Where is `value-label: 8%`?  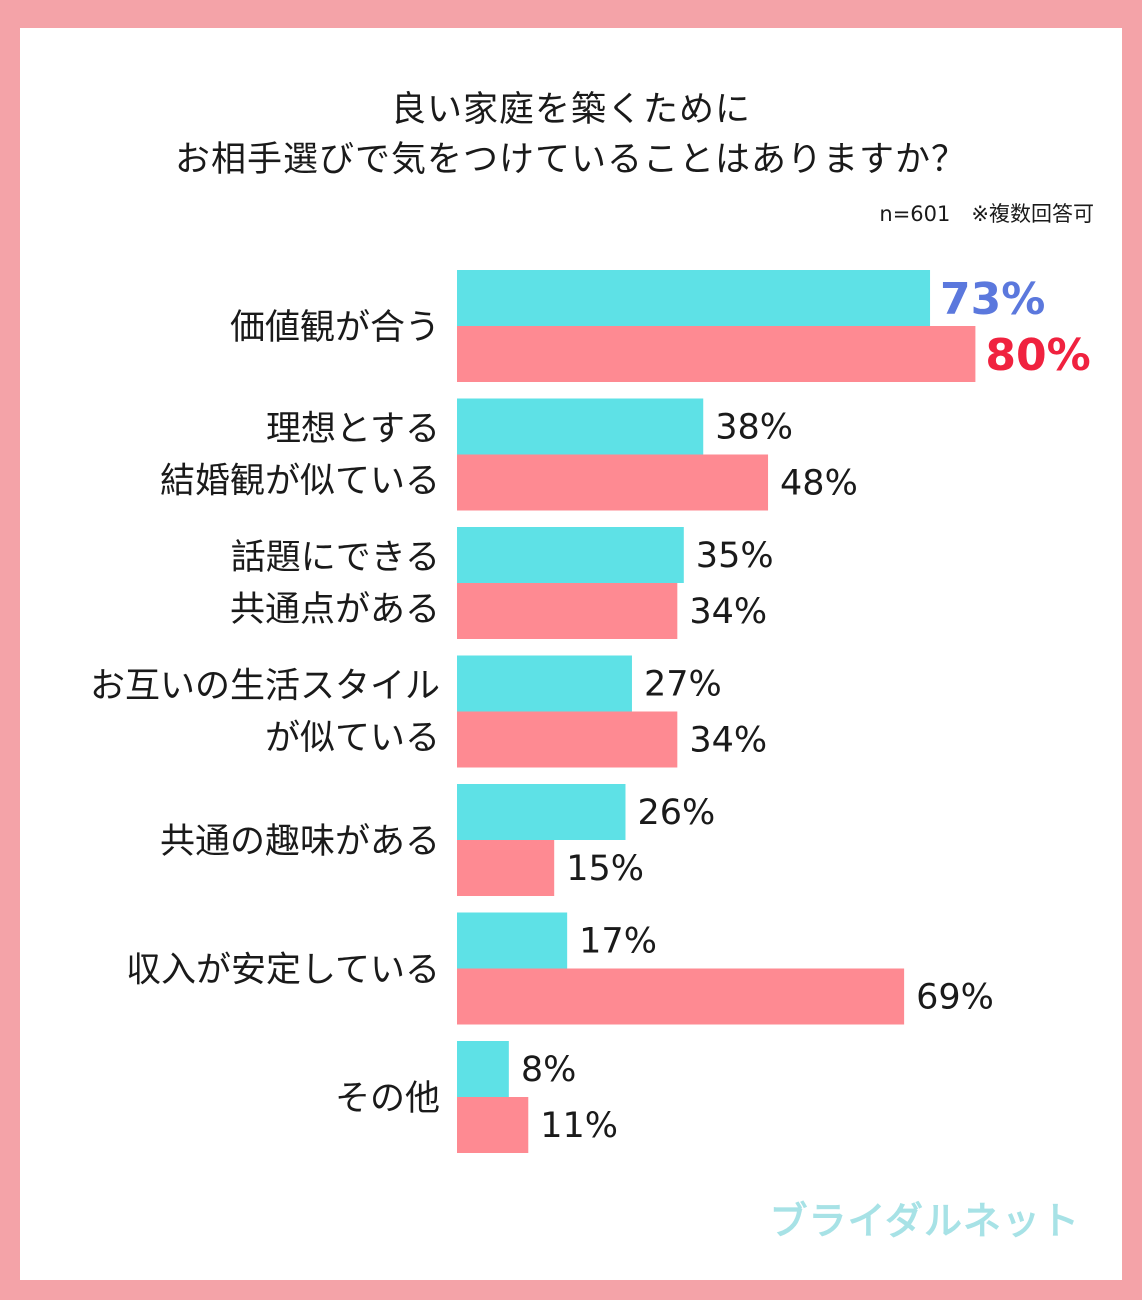 value-label: 8% is located at coordinates (549, 1070).